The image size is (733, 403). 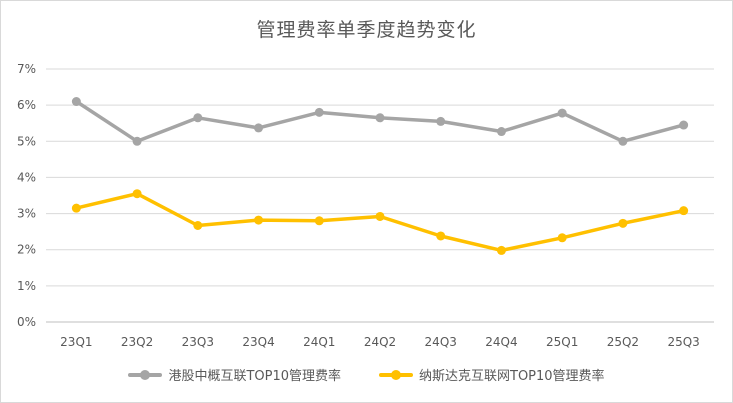 I want to click on y-tick-label: 4%, so click(x=26, y=177).